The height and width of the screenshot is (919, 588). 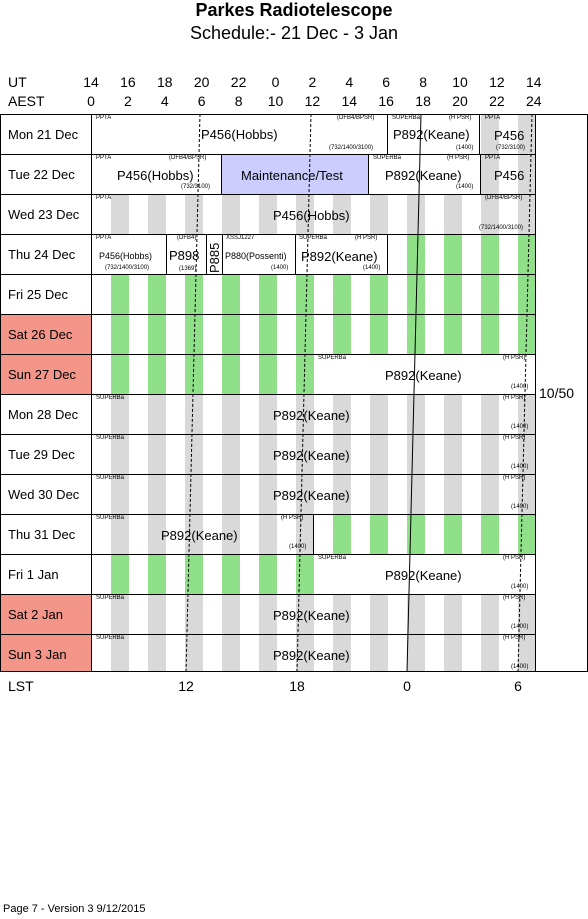 What do you see at coordinates (188, 269) in the screenshot?
I see `receiver-tag: (1369)` at bounding box center [188, 269].